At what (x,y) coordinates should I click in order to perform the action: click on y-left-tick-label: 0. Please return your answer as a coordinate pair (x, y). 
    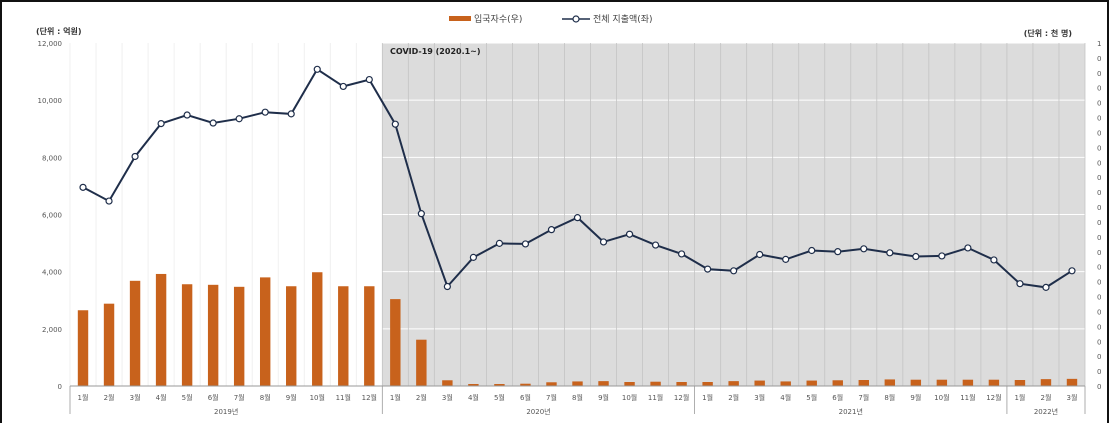
    Looking at the image, I should click on (60, 387).